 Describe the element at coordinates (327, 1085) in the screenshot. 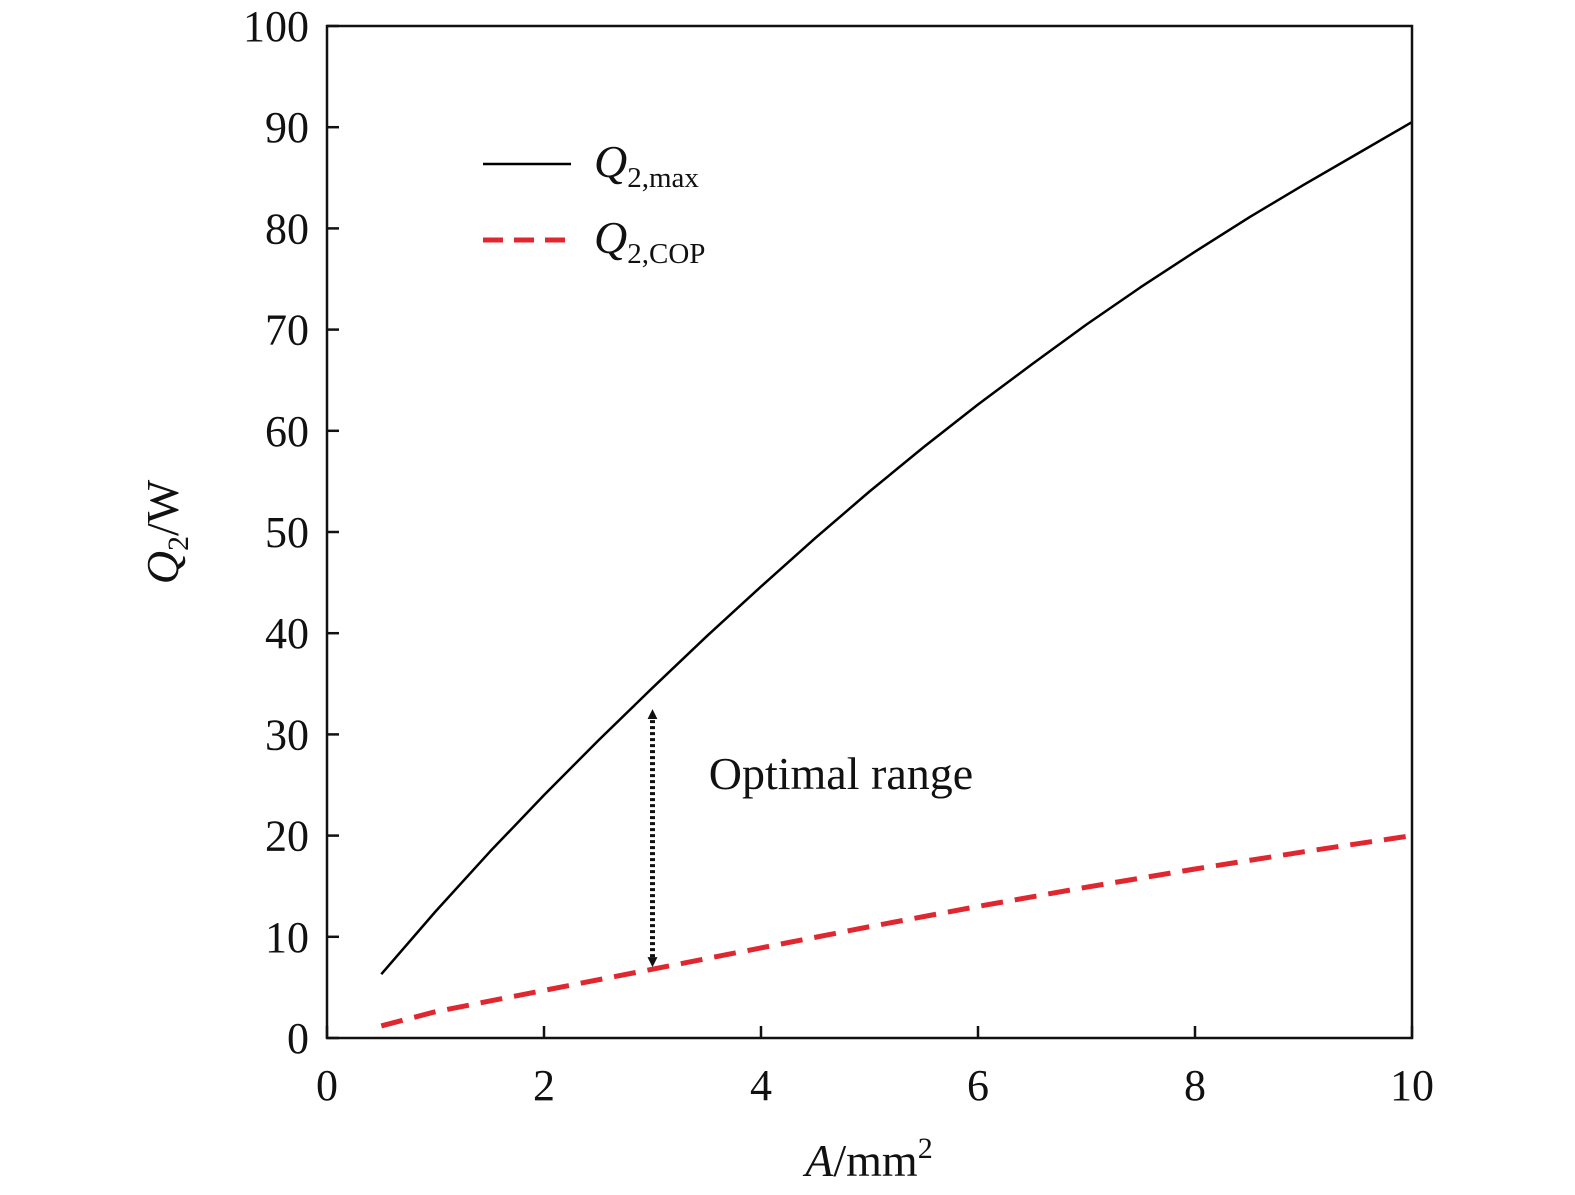

I see `x-tick-label: 0` at that location.